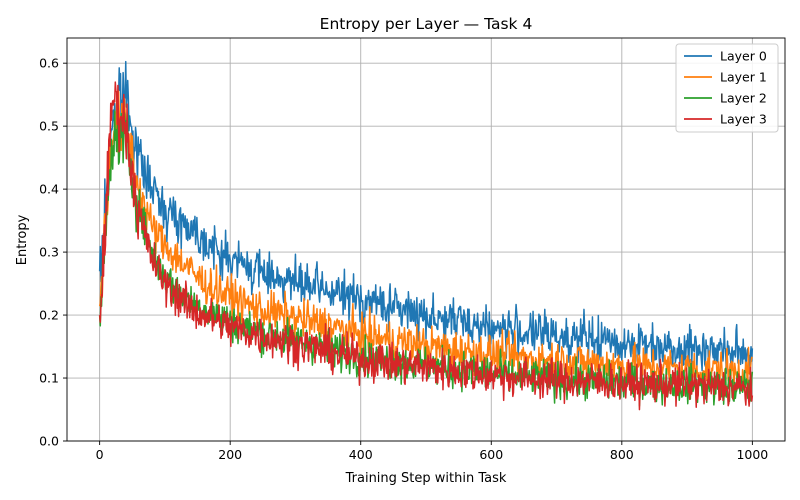 This screenshot has height=500, width=800. I want to click on legend-label-layer-2: Layer 2, so click(743, 98).